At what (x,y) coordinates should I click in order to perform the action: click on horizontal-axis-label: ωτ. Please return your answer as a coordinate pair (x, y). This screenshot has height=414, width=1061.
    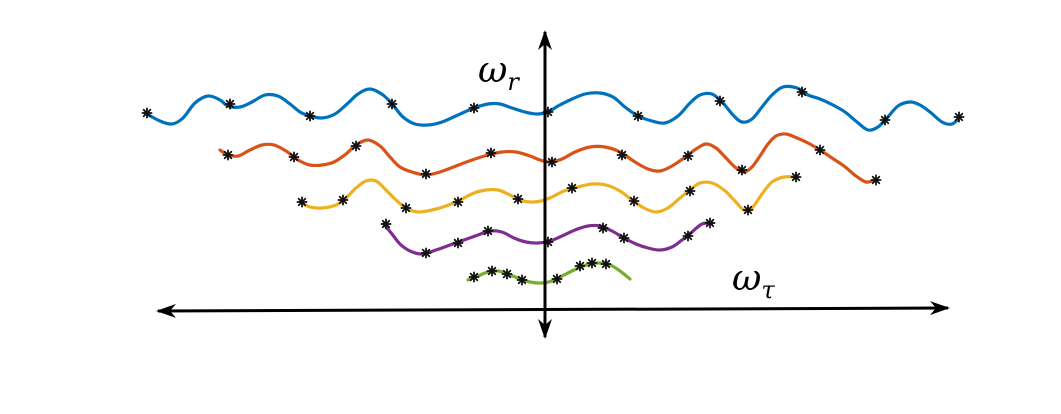
    Looking at the image, I should click on (753, 281).